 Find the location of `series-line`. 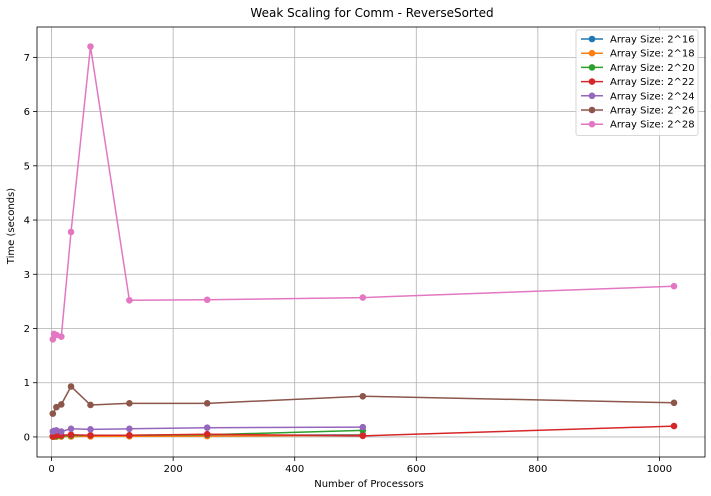

series-line is located at coordinates (363, 399).